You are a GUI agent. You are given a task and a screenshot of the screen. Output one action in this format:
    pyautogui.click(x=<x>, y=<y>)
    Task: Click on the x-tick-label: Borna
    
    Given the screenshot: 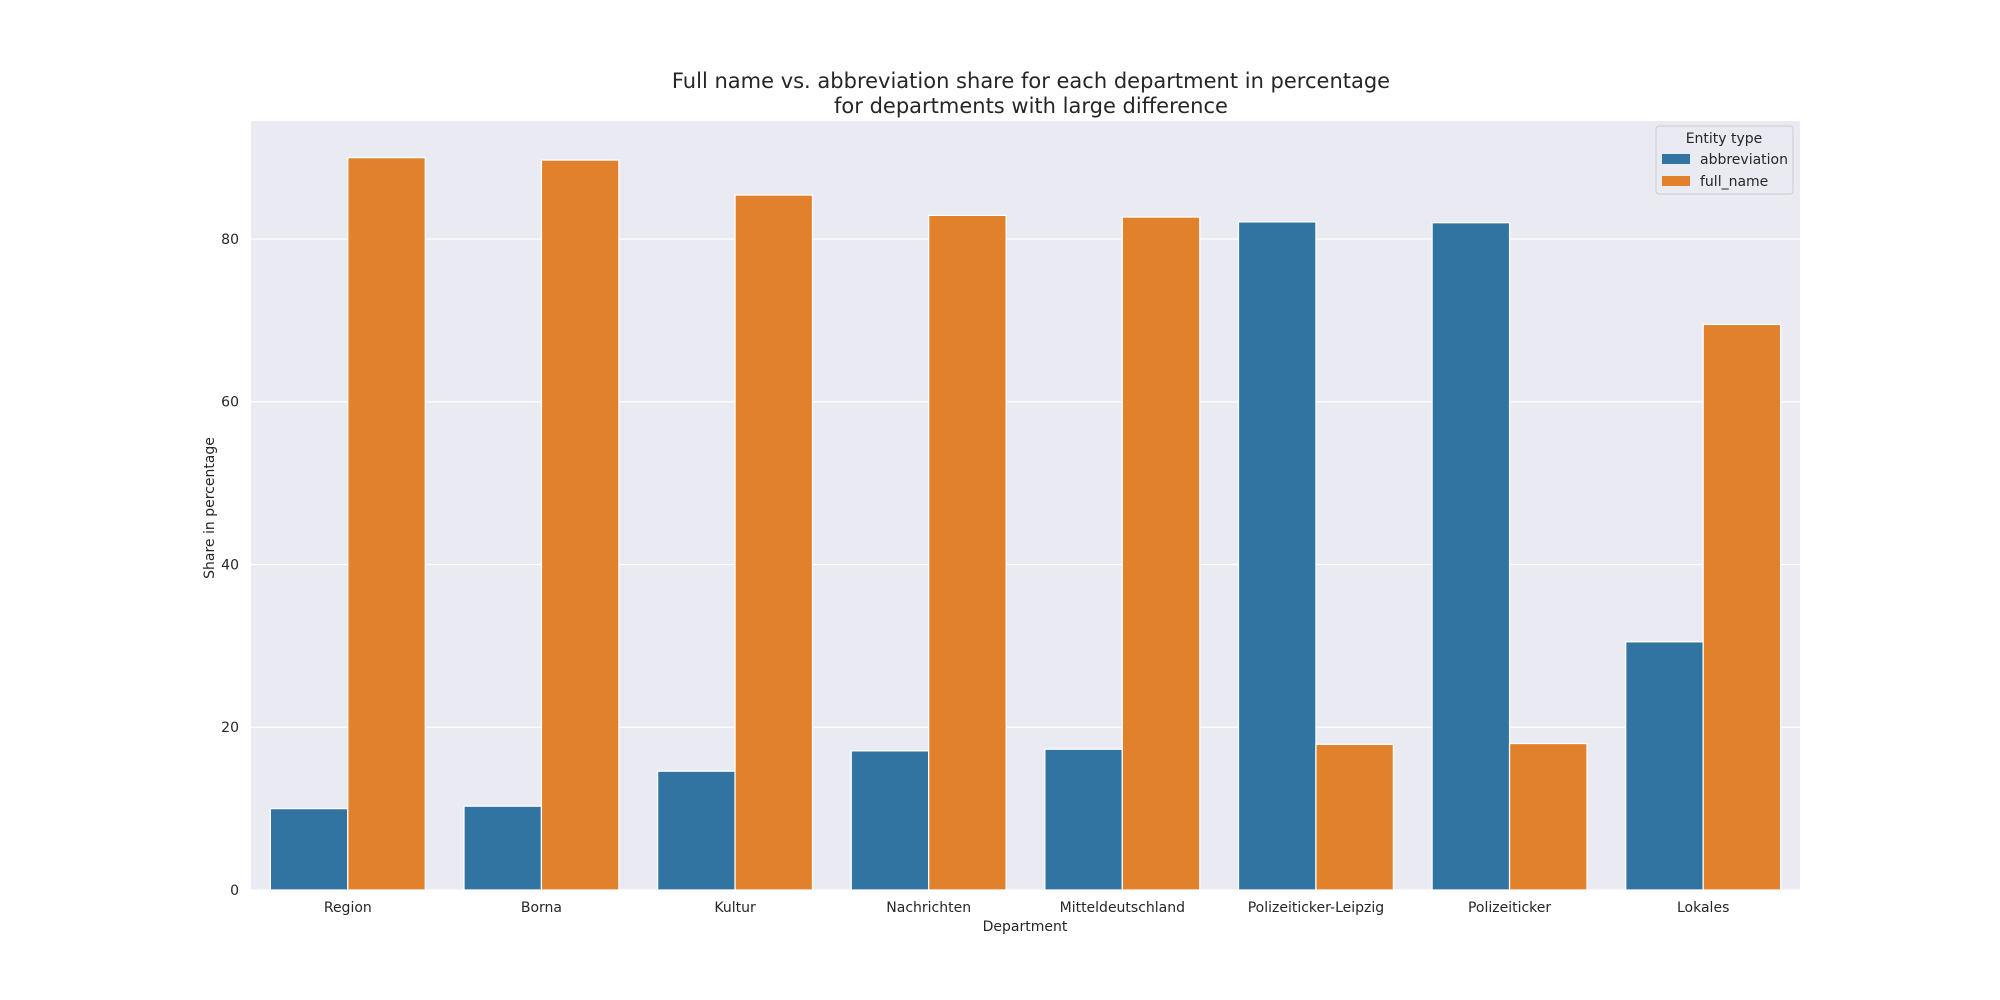 What is the action you would take?
    pyautogui.click(x=541, y=908)
    